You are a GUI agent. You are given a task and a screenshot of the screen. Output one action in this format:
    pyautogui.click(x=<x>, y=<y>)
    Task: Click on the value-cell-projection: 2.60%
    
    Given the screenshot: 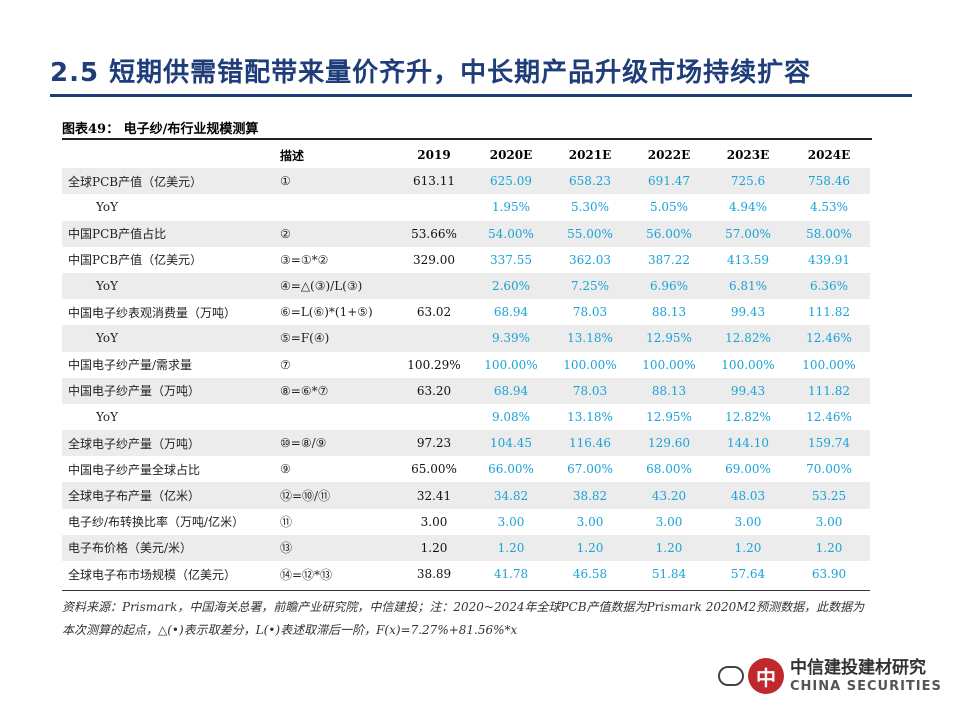 What is the action you would take?
    pyautogui.click(x=511, y=286)
    